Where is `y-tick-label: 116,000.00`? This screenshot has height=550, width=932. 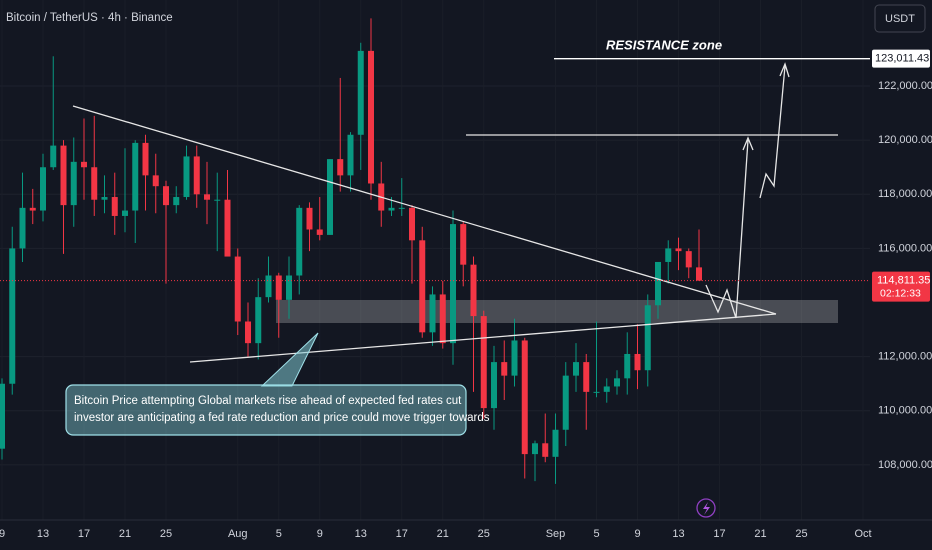
y-tick-label: 116,000.00 is located at coordinates (905, 248).